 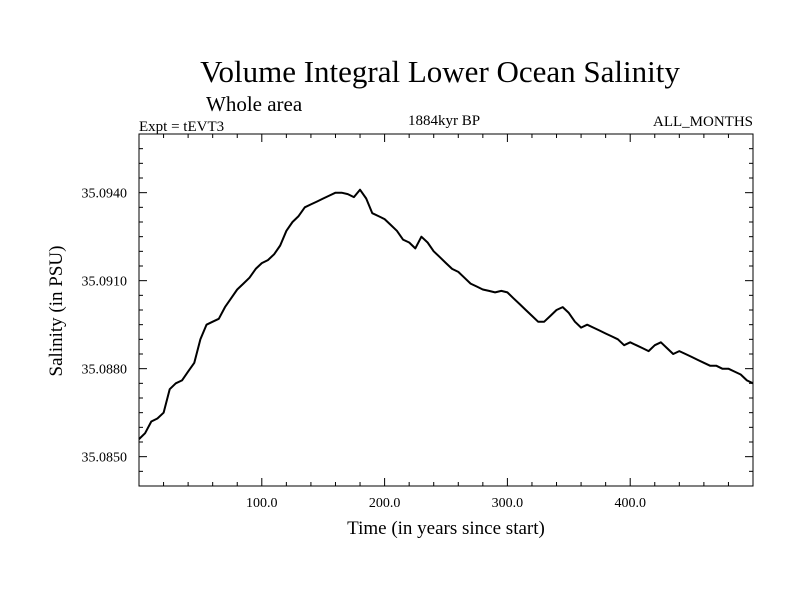 I want to click on chart-subtitle: Whole area, so click(x=254, y=104).